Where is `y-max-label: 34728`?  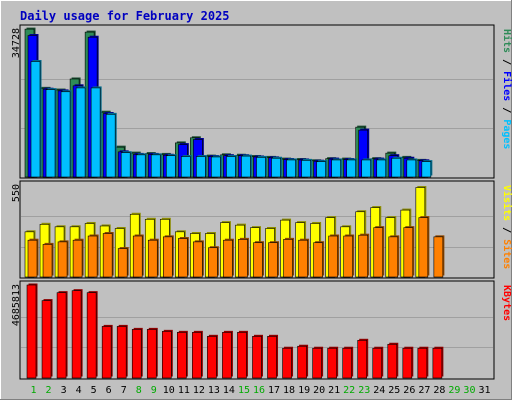
y-max-label: 34728 is located at coordinates (16, 43).